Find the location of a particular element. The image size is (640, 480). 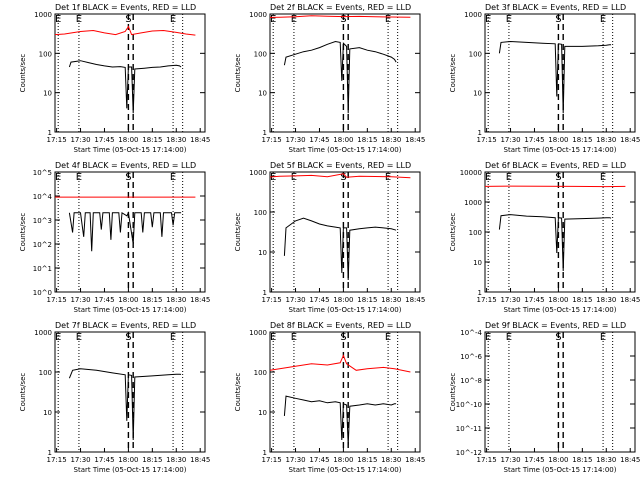

y-tick-label: 10^-8 is located at coordinates (471, 381).